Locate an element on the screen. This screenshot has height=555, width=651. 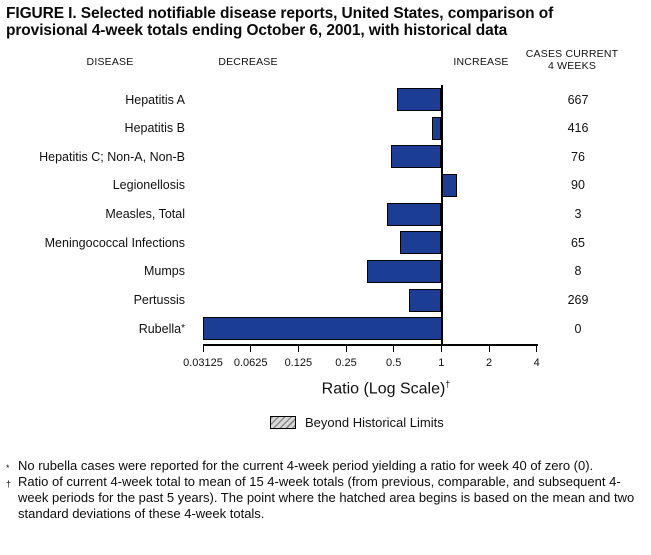
footnote-asterisk-marker: * is located at coordinates (8, 468).